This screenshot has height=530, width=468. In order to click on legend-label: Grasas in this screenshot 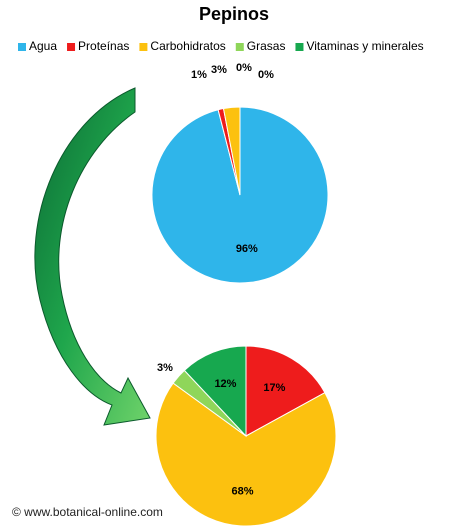, I will do `click(266, 46)`.